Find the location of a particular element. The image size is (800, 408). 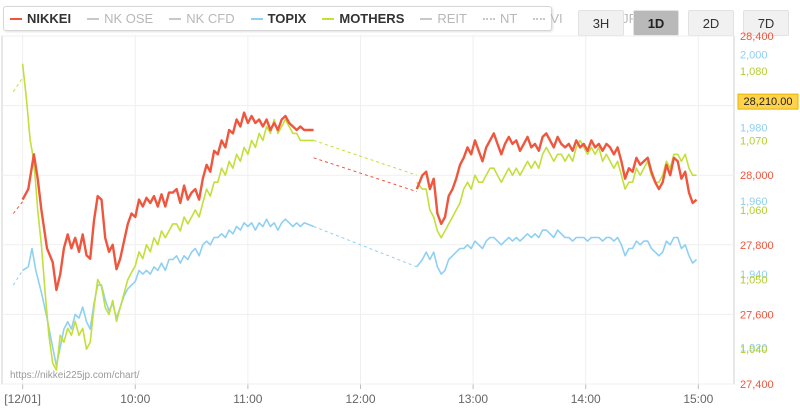

x-tick-label: 14:00 is located at coordinates (586, 399).